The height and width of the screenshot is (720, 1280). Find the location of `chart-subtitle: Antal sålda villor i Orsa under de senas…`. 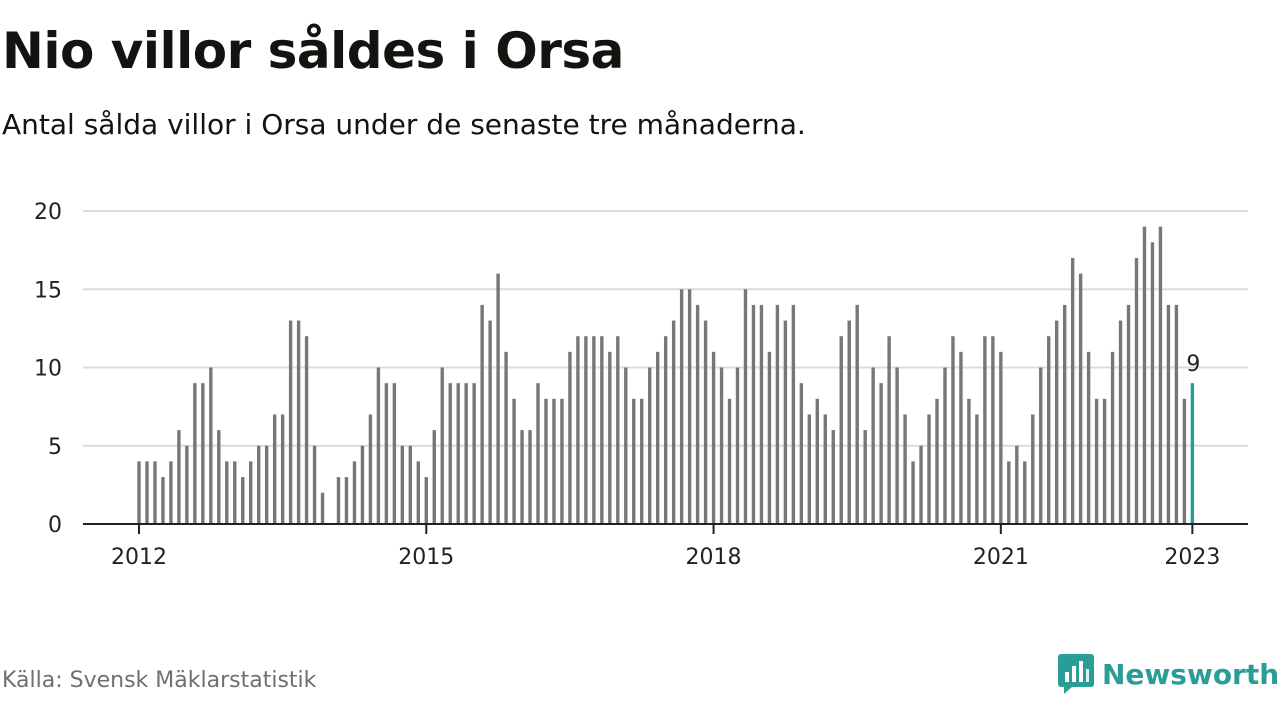

chart-subtitle: Antal sålda villor i Orsa under de senas… is located at coordinates (404, 124).